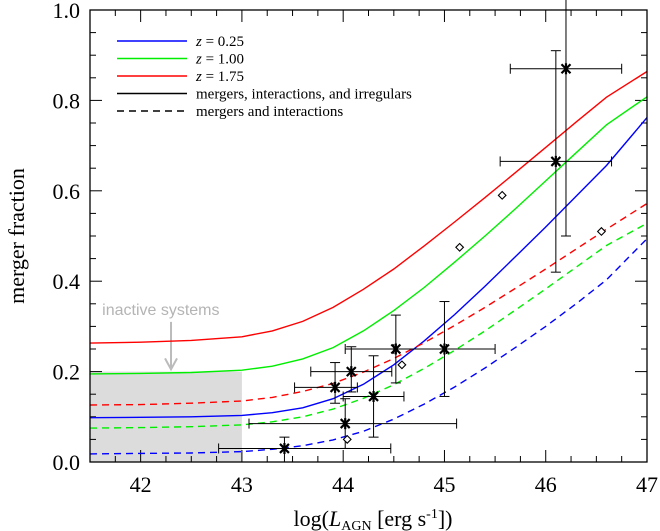 The height and width of the screenshot is (531, 660). Describe the element at coordinates (311, 518) in the screenshot. I see `x-axis-title-prefix: log(` at that location.